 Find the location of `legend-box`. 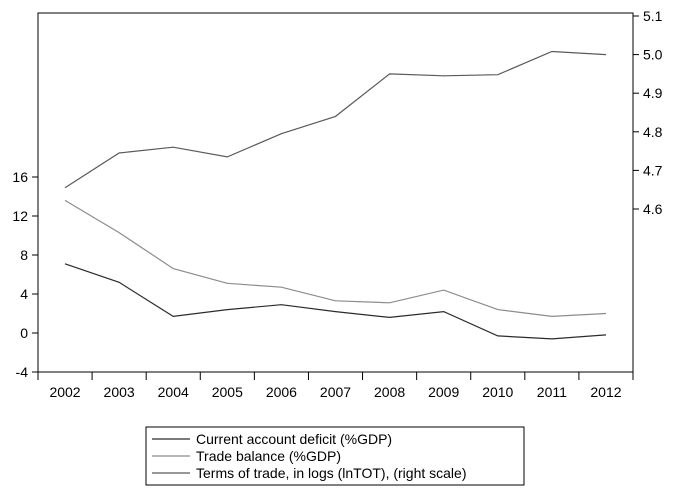

legend-box is located at coordinates (335, 456).